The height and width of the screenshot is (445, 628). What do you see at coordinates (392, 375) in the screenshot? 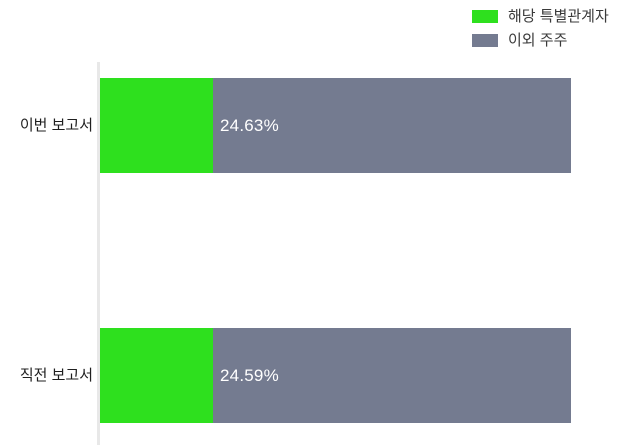
I see `bar-segment-gray-1: 24.59%` at bounding box center [392, 375].